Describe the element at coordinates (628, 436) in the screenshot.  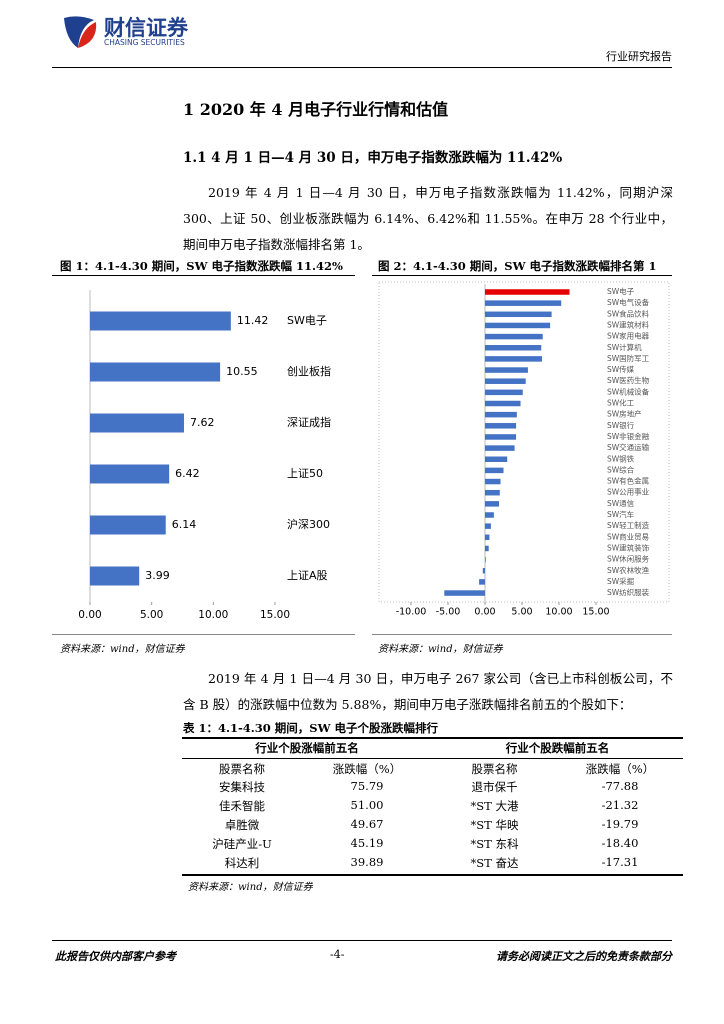
I see `category-label: SW非银金融` at that location.